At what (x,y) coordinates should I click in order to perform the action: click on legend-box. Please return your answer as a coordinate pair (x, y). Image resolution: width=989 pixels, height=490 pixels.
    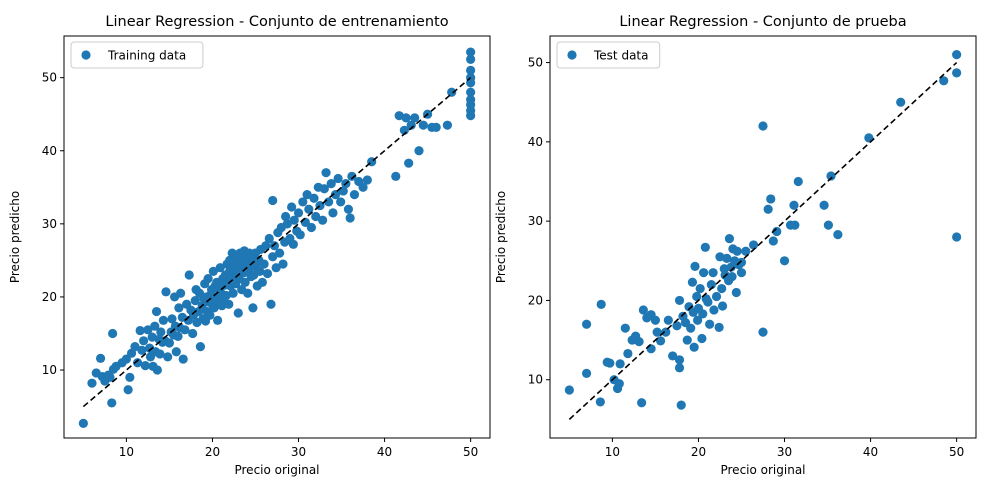
    Looking at the image, I should click on (137, 55).